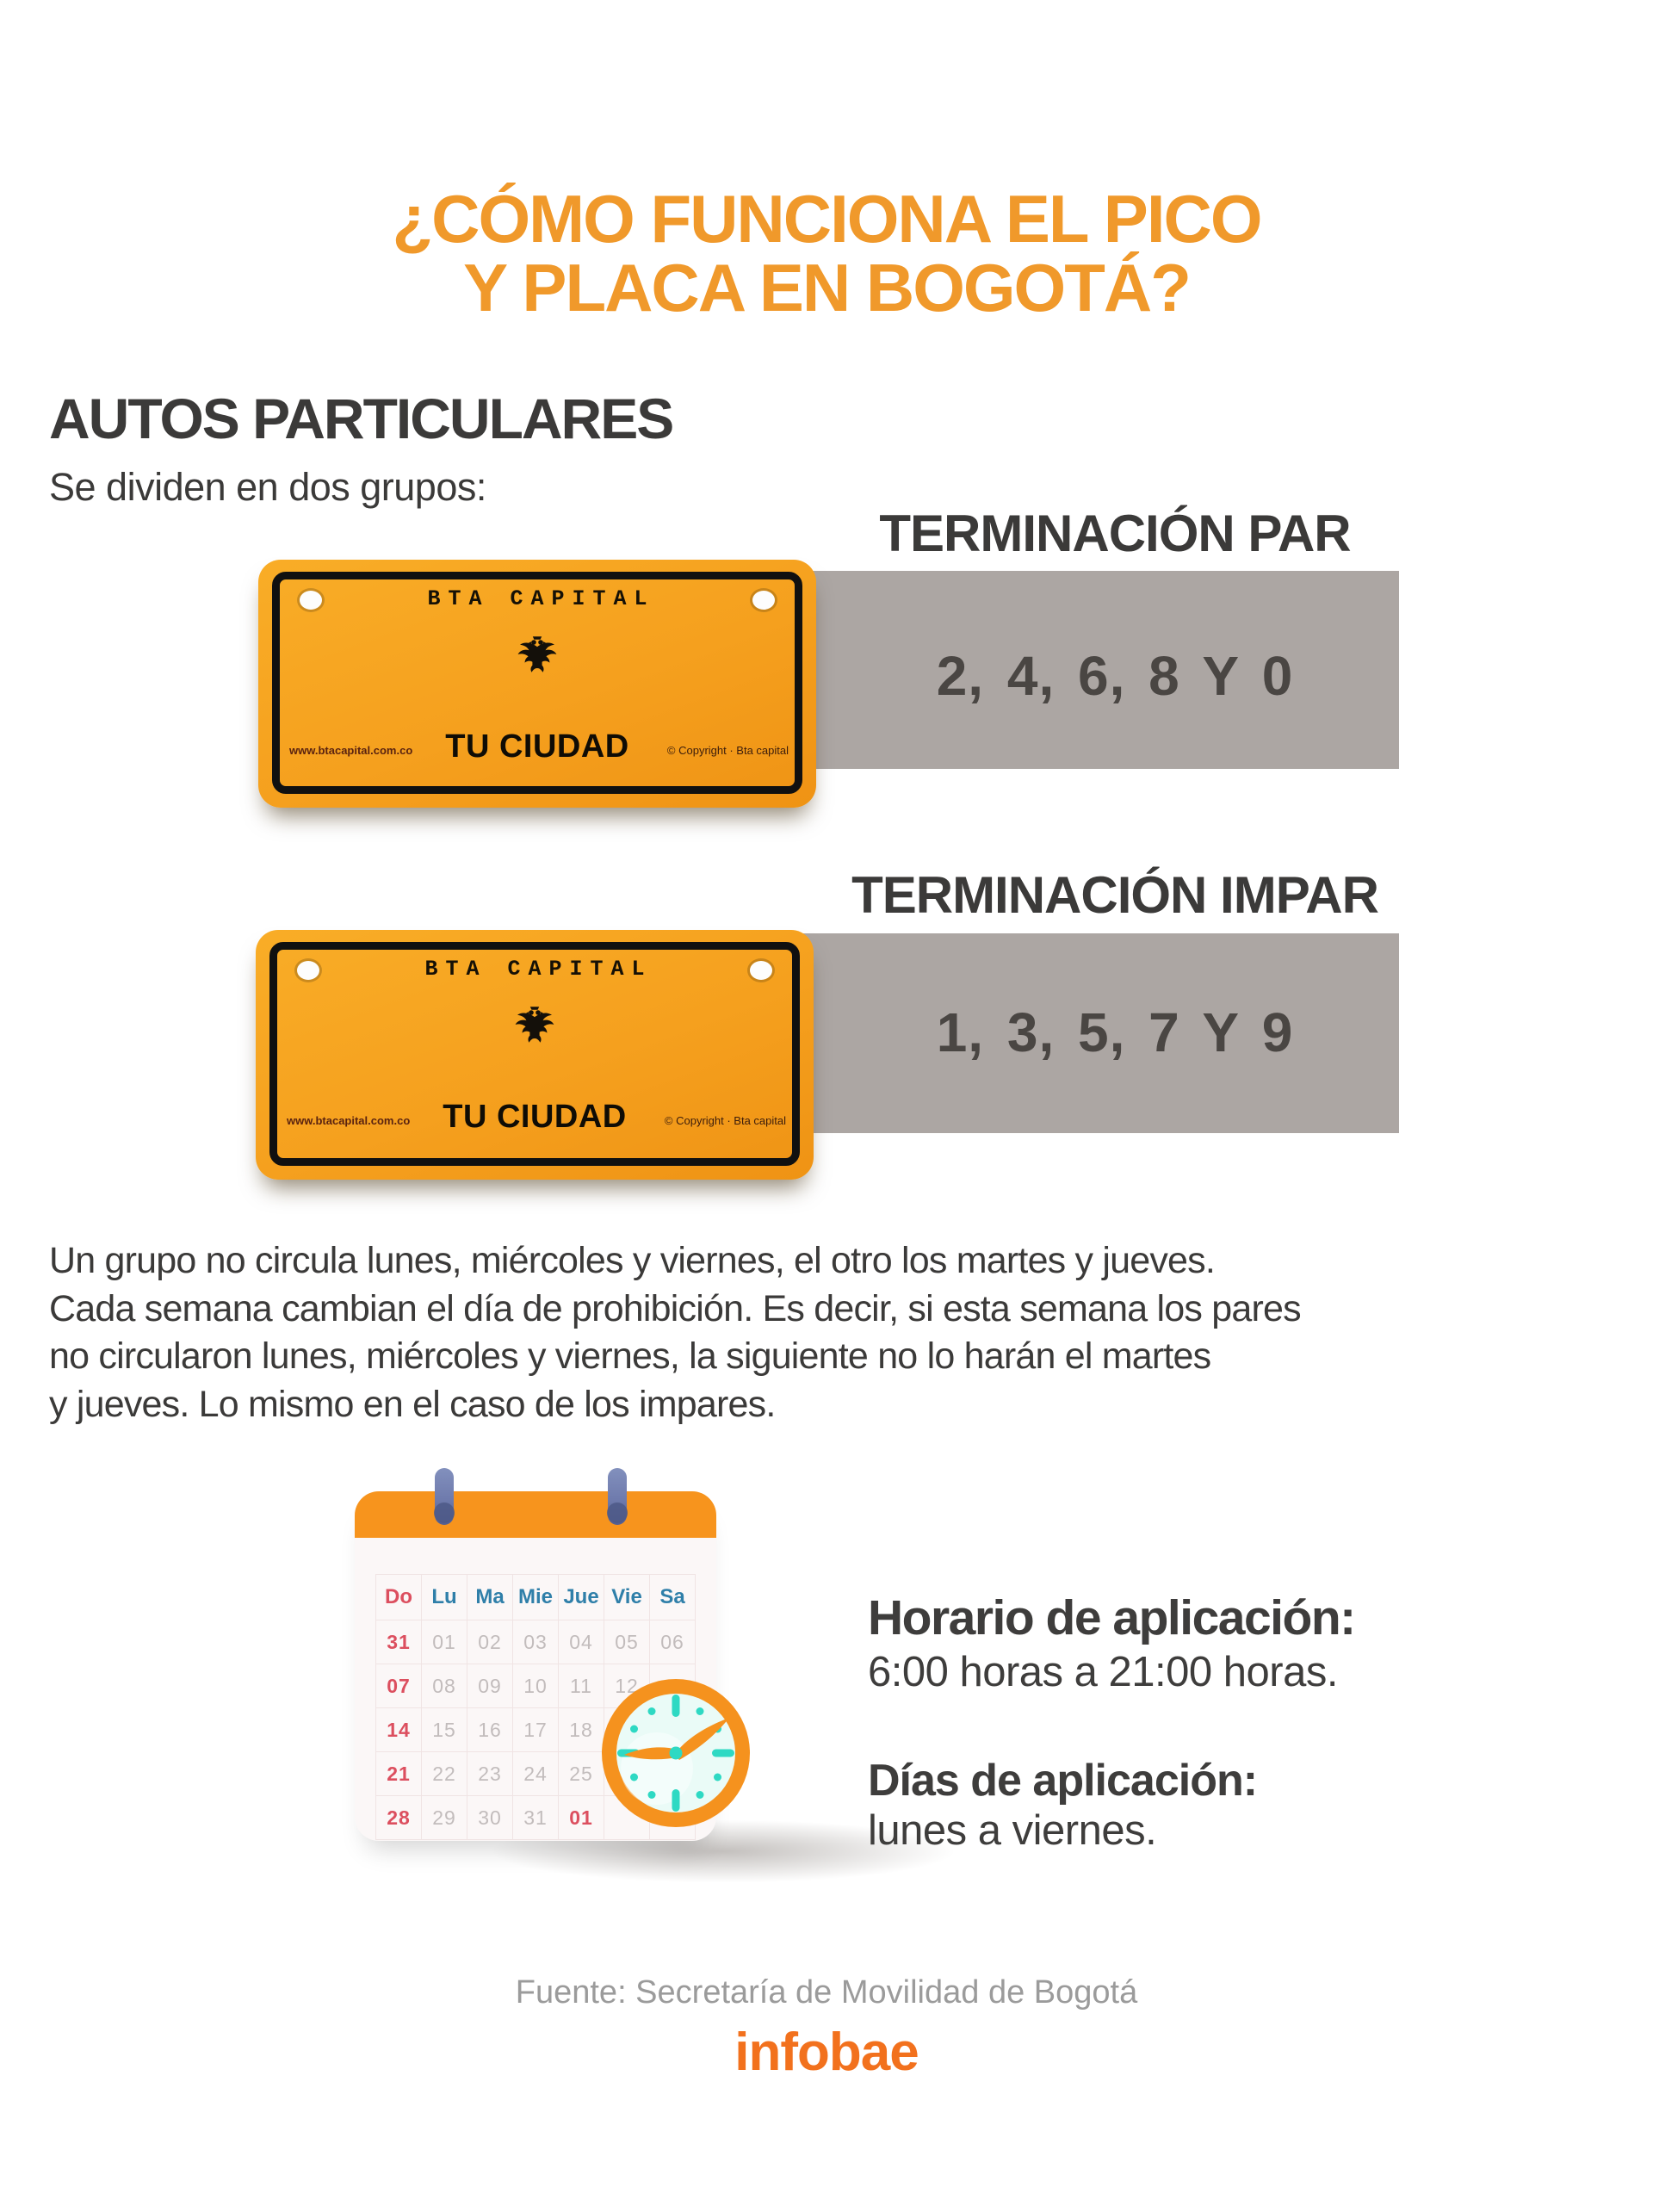  What do you see at coordinates (828, 219) in the screenshot?
I see `page-title-line1: ¿CÓMO FUNCIONA EL PICO` at bounding box center [828, 219].